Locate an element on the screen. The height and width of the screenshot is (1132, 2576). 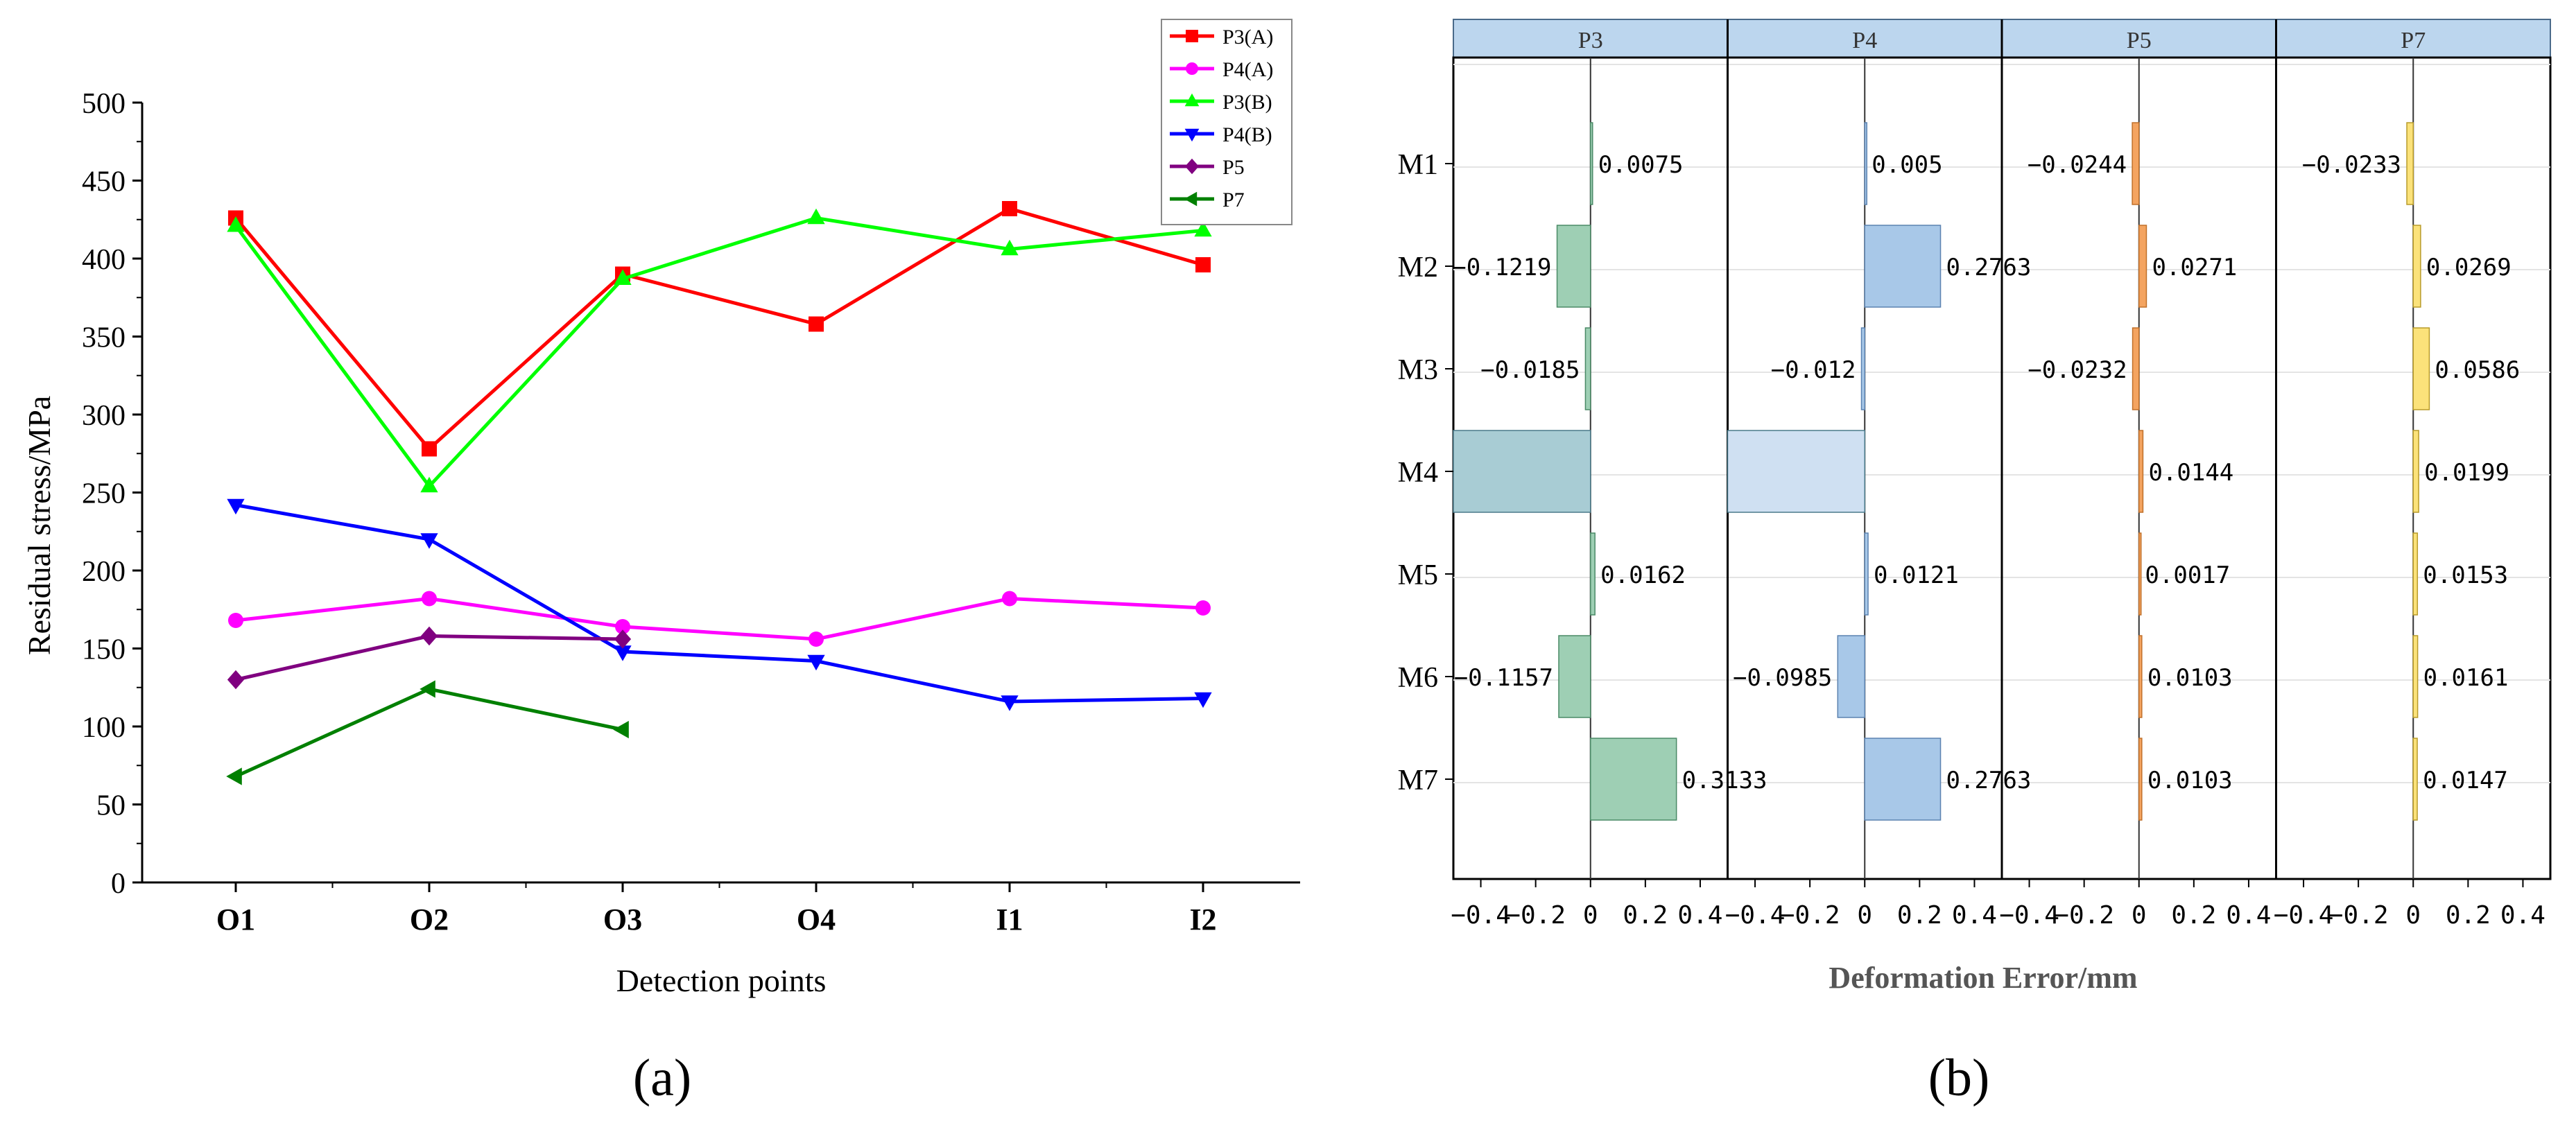
x-tick-label: O4 is located at coordinates (816, 920).